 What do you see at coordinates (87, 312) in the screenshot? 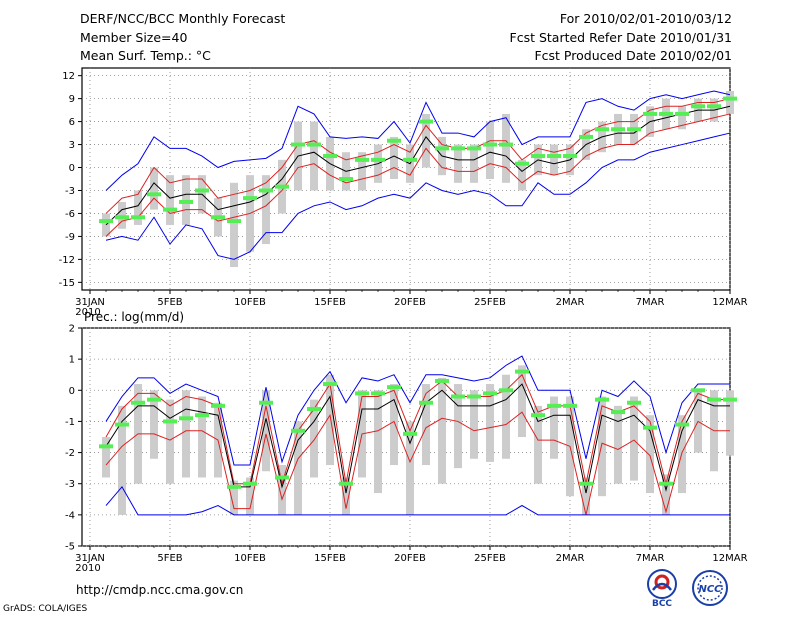
I see `x-tick-year-label: 2010` at bounding box center [87, 312].